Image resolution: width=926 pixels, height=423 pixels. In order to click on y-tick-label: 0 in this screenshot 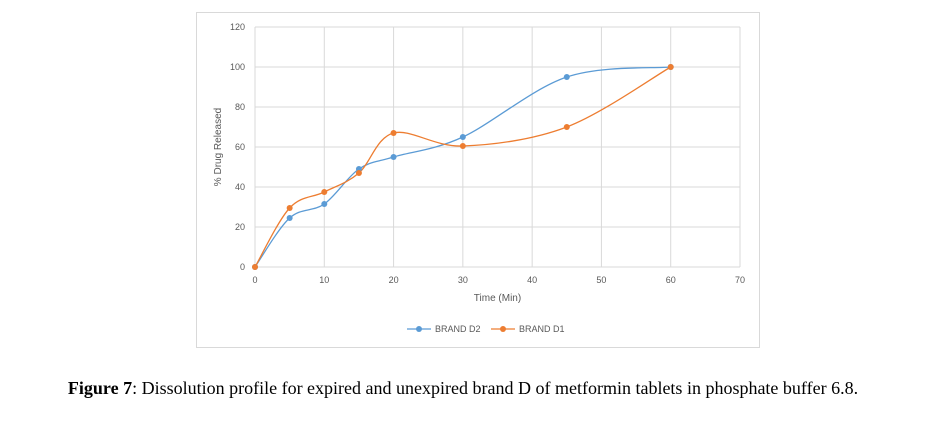, I will do `click(242, 267)`.